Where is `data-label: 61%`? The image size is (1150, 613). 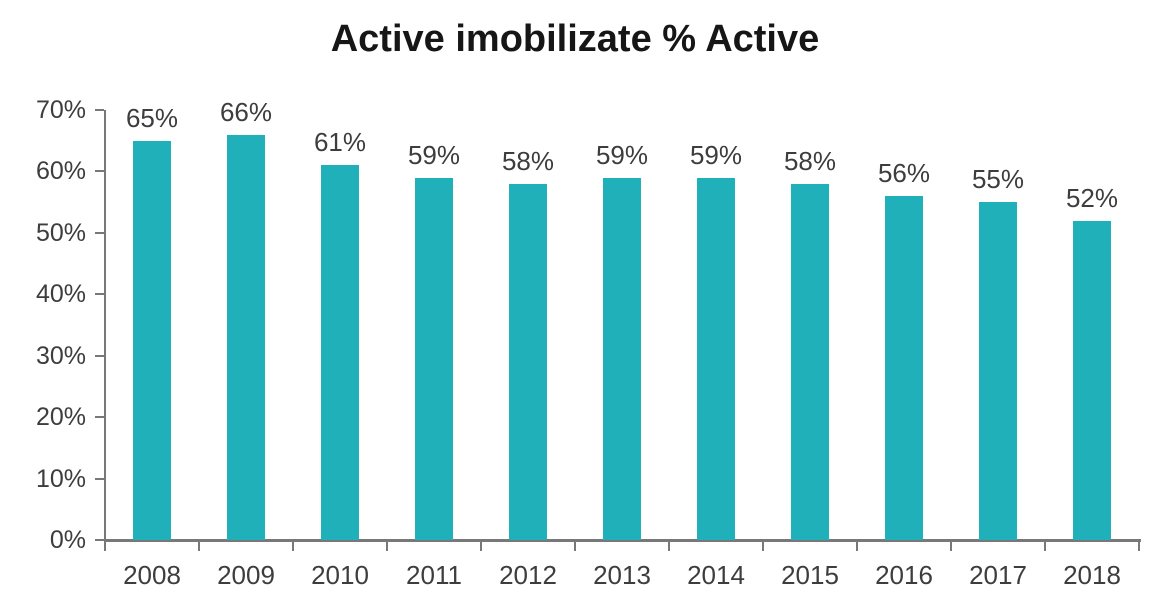
data-label: 61% is located at coordinates (340, 142).